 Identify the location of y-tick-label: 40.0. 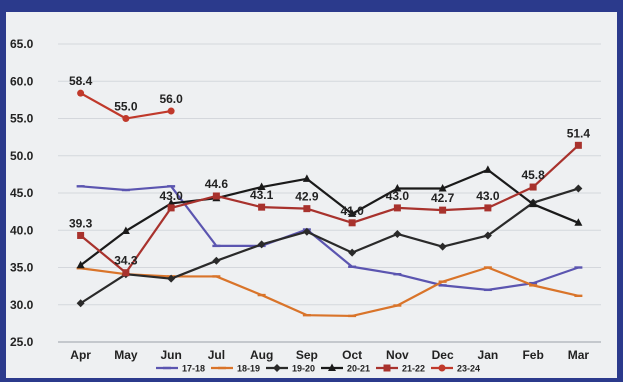
(22, 230).